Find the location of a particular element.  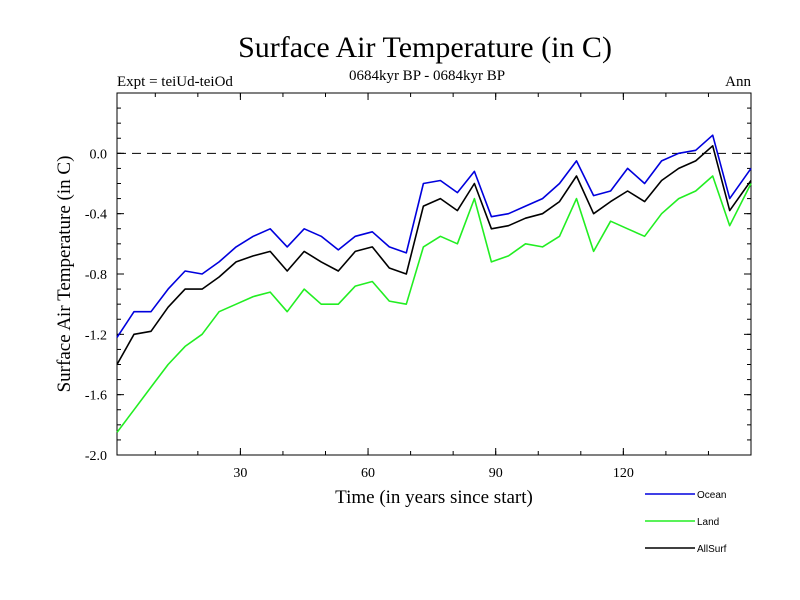

x-tick-label: 120 is located at coordinates (623, 473).